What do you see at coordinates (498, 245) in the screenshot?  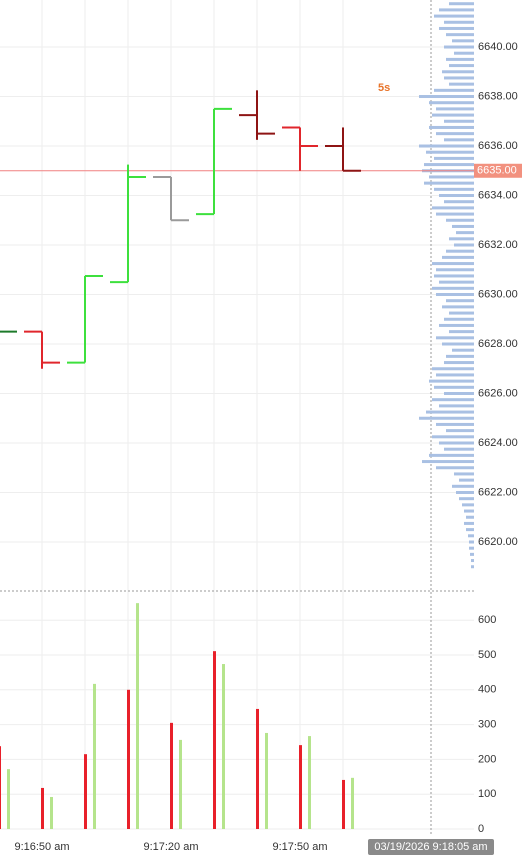 I see `y-tick-label: 6632.00` at bounding box center [498, 245].